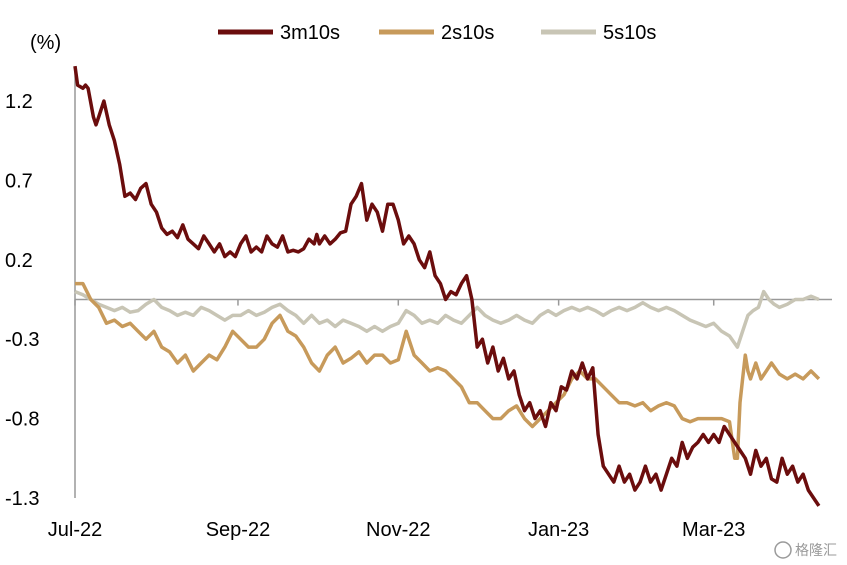 Image resolution: width=847 pixels, height=565 pixels. I want to click on y-tick-label: 1.2, so click(19, 102).